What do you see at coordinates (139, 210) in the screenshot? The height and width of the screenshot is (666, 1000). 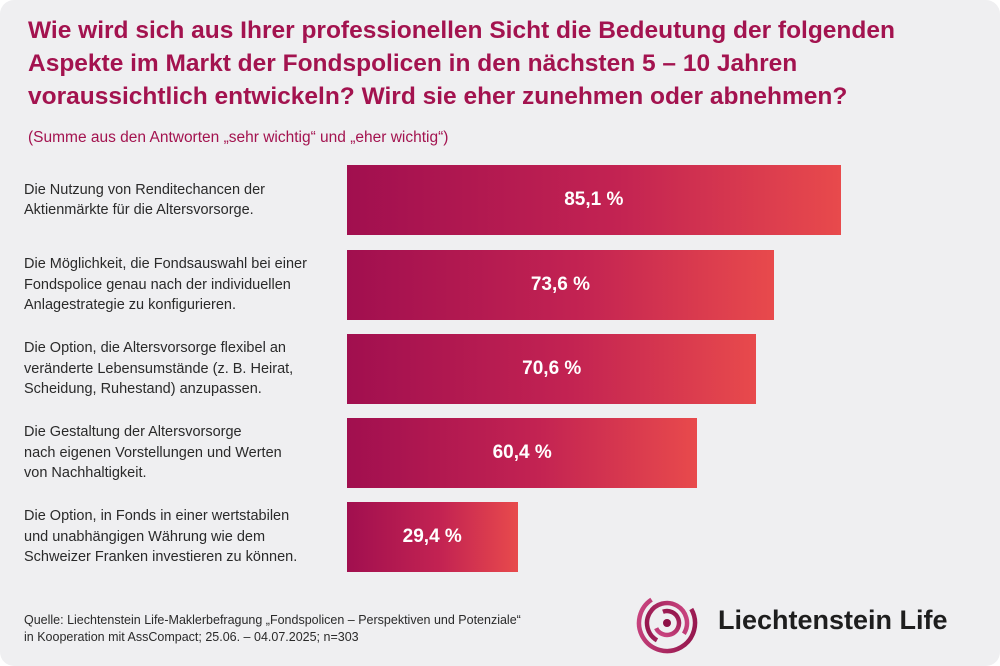 I see `category-label-line: Aktienmärkte für die Altersvorsorge.` at bounding box center [139, 210].